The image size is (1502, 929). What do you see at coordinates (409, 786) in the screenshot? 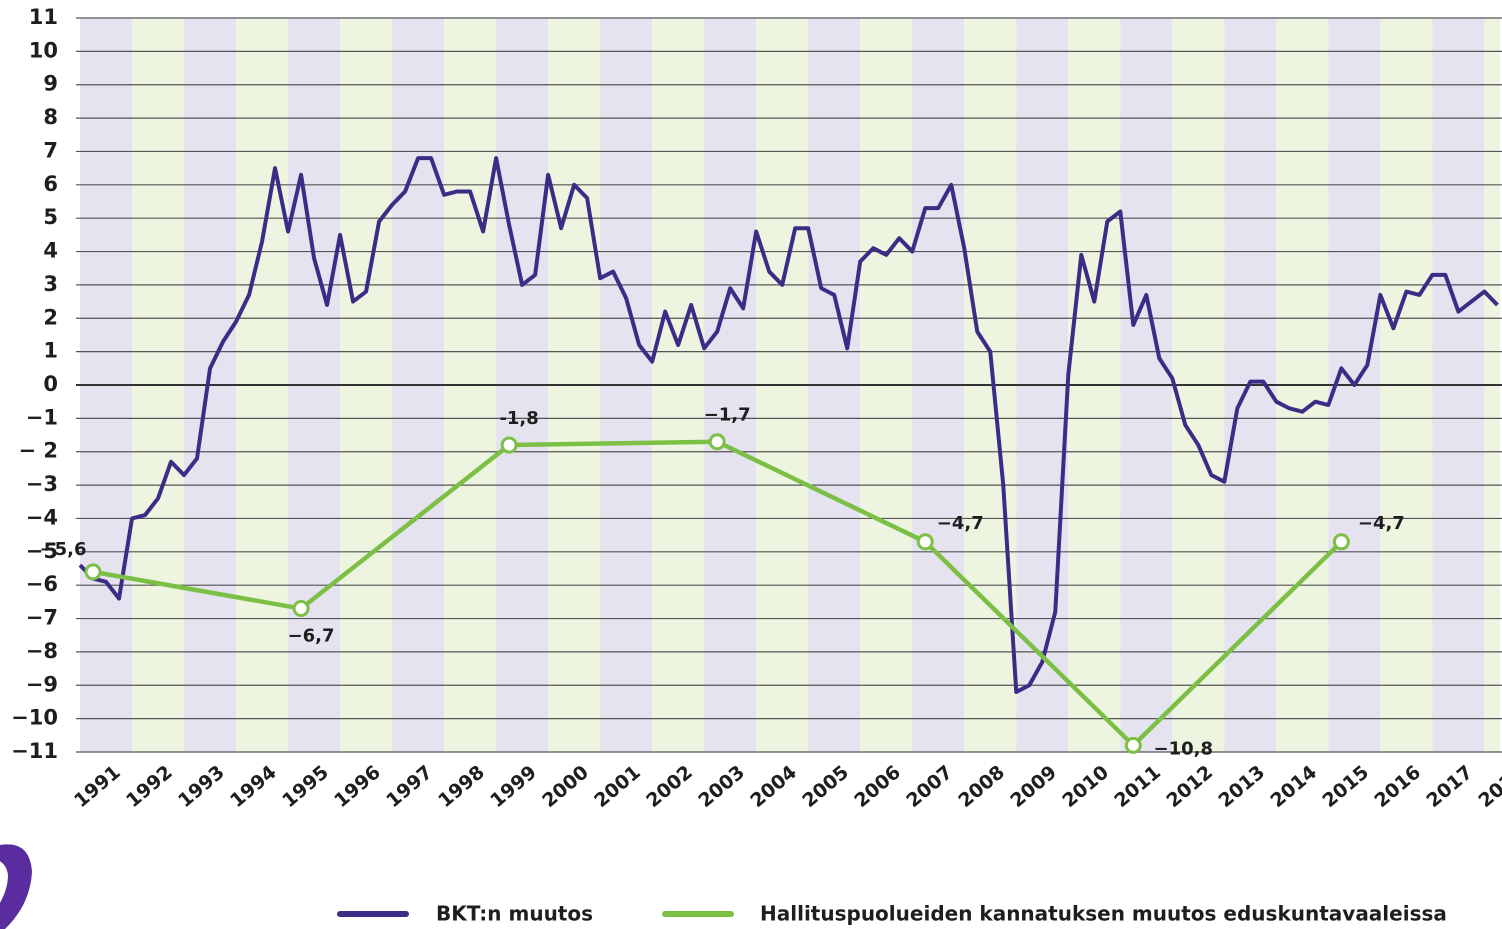
I see `x-tick-label: 1997` at bounding box center [409, 786].